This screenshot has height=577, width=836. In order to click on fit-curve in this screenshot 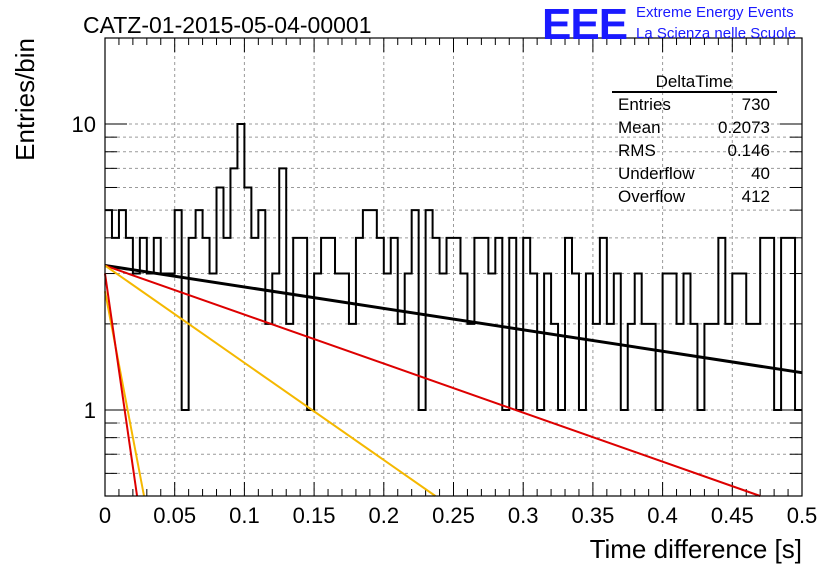, I will do `click(121, 385)`.